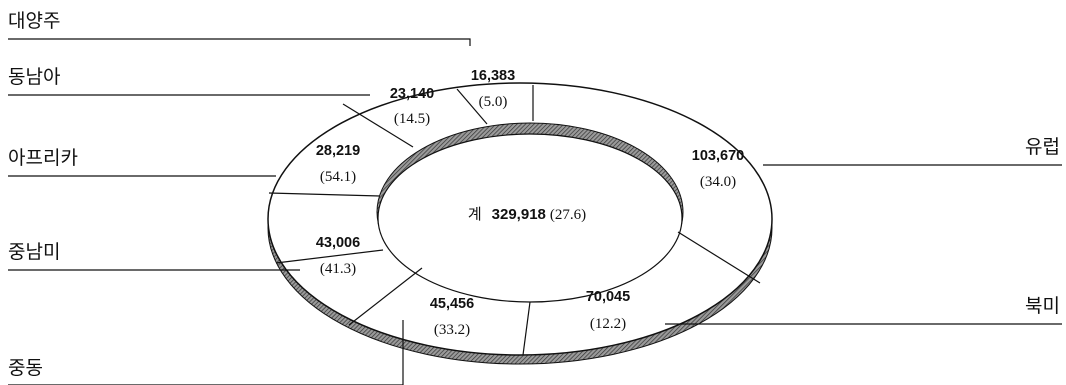 This screenshot has width=1066, height=385. What do you see at coordinates (412, 94) in the screenshot?
I see `value-dongnama: 23,140` at bounding box center [412, 94].